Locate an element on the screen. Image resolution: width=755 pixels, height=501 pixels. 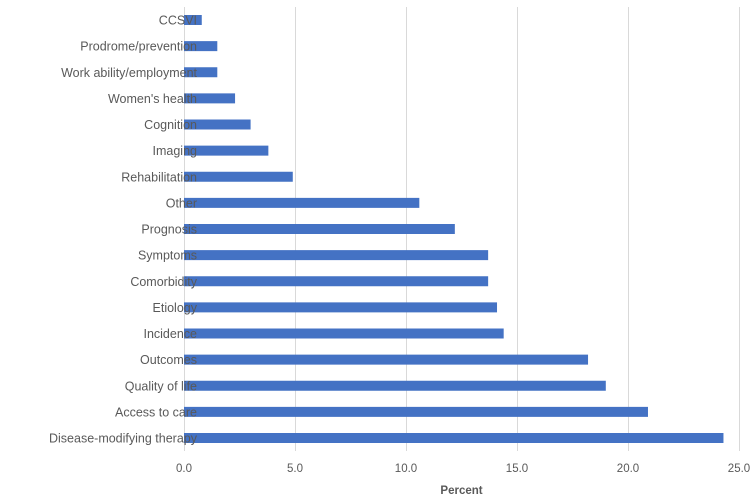
category-label: Comorbidity is located at coordinates (163, 282).